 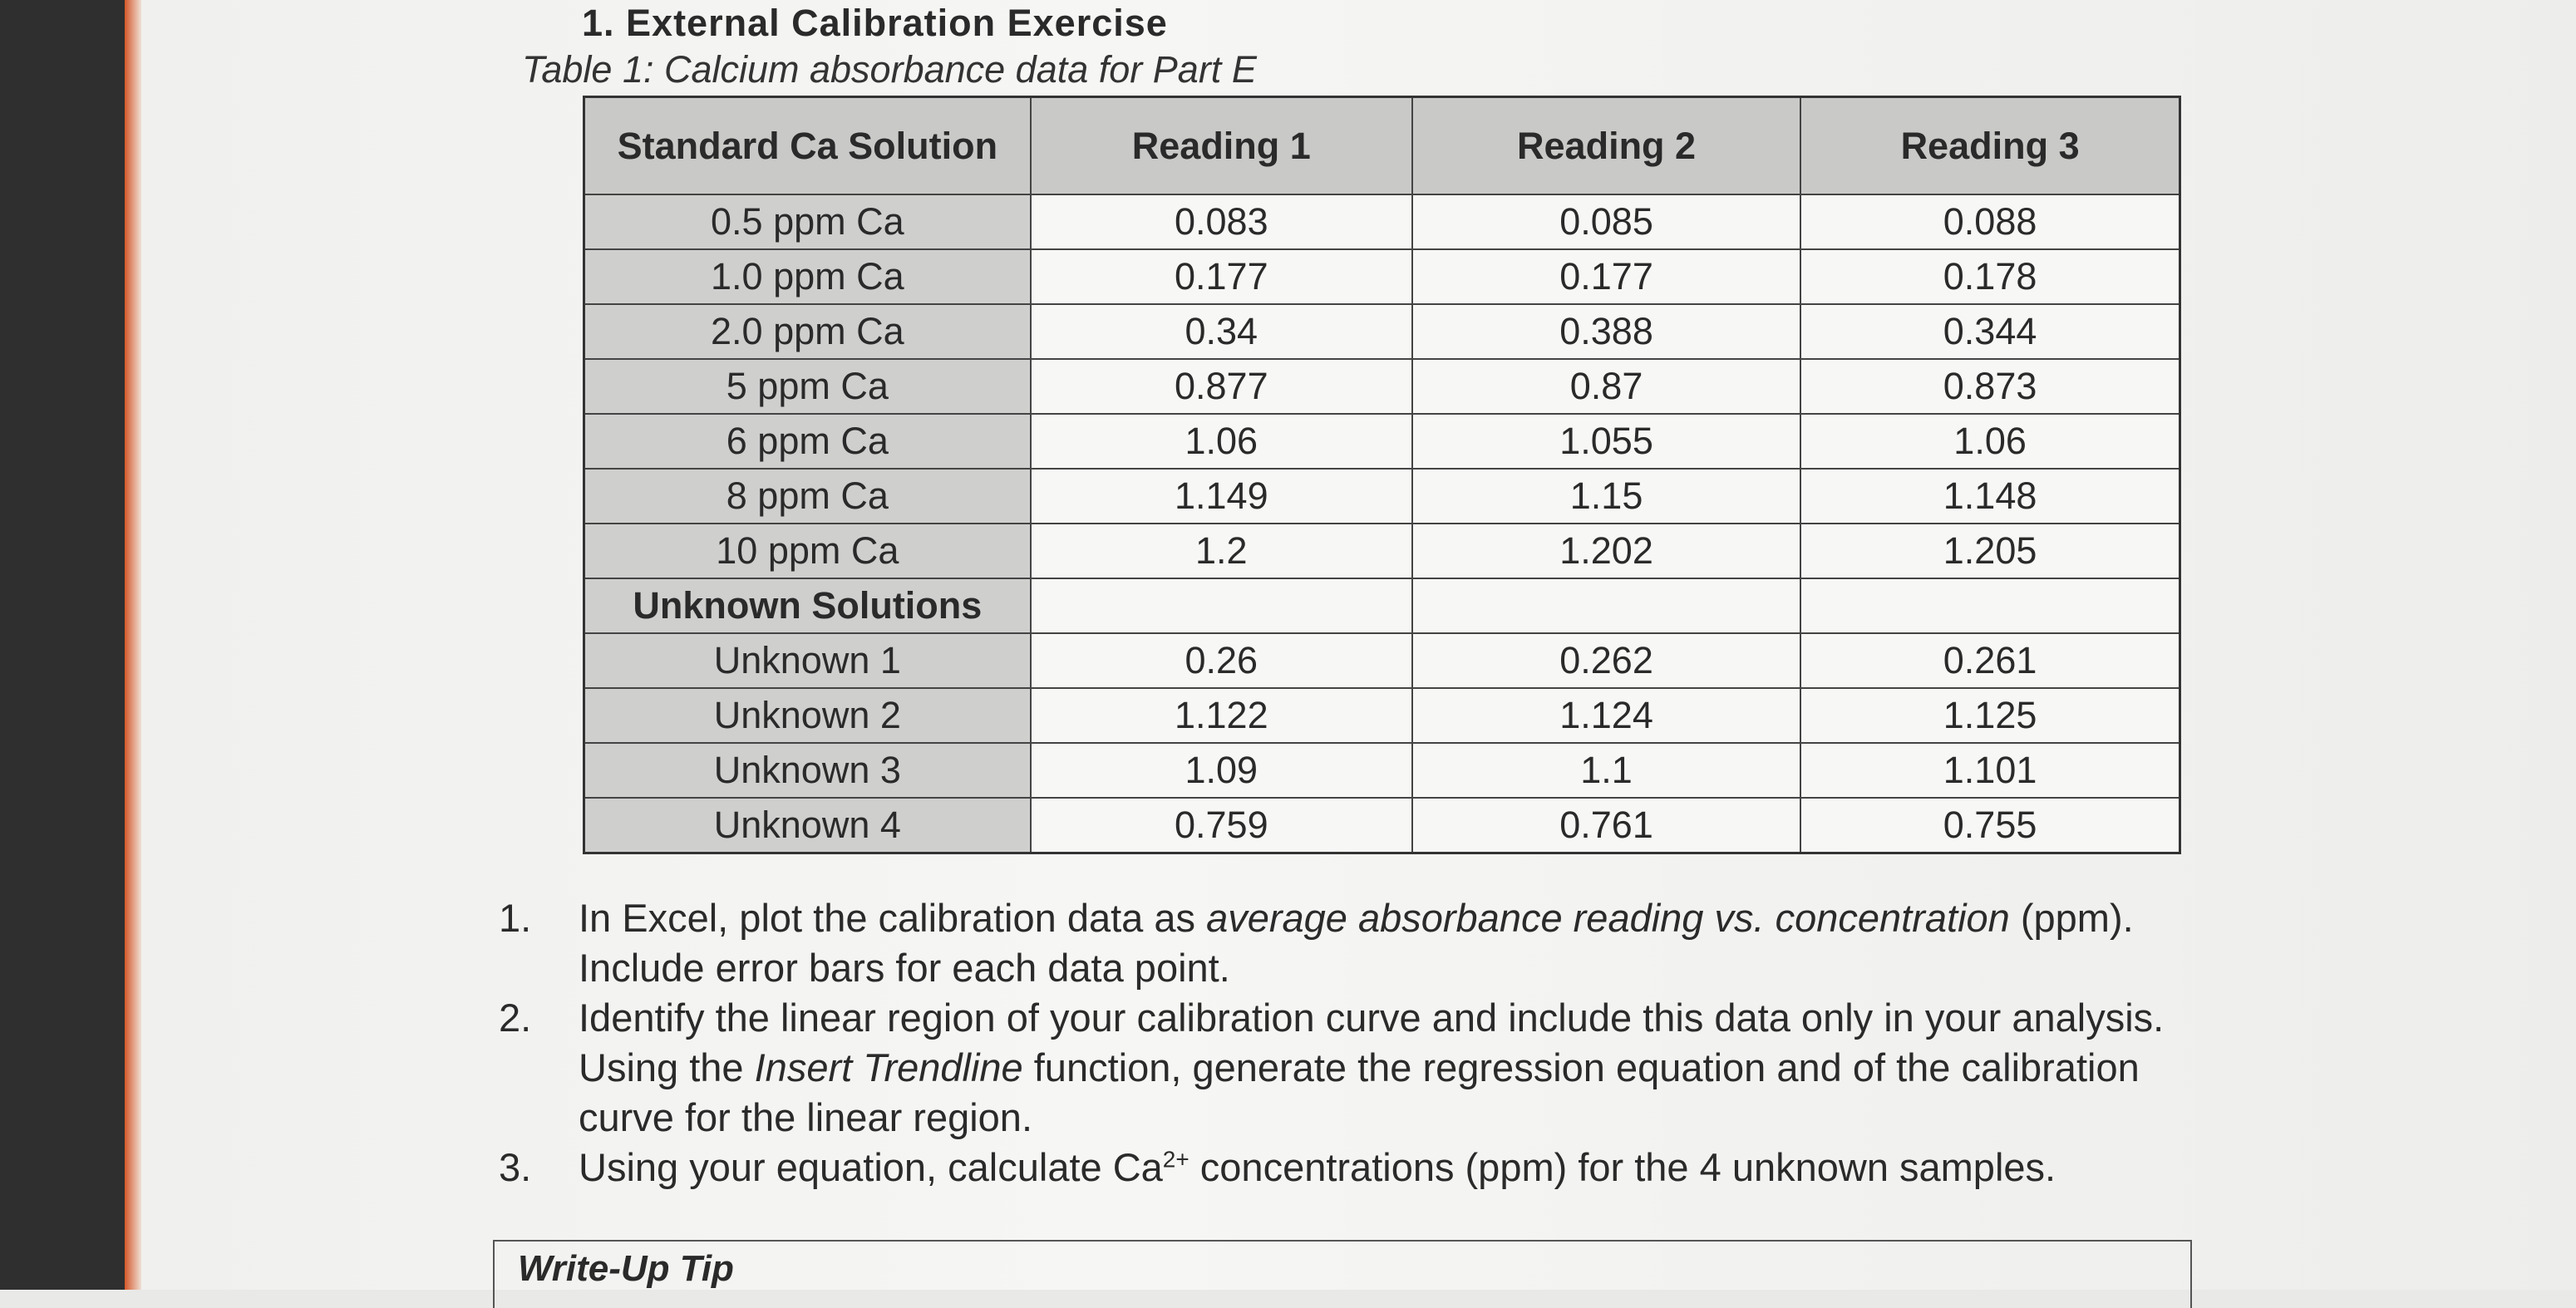 What do you see at coordinates (871, 1167) in the screenshot?
I see `text: Using your equation, calculate Ca` at bounding box center [871, 1167].